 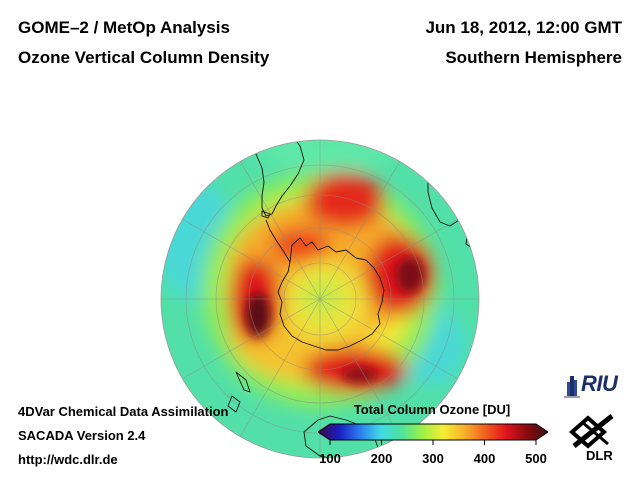 I want to click on colorbar-tick-label: 500, so click(x=536, y=458).